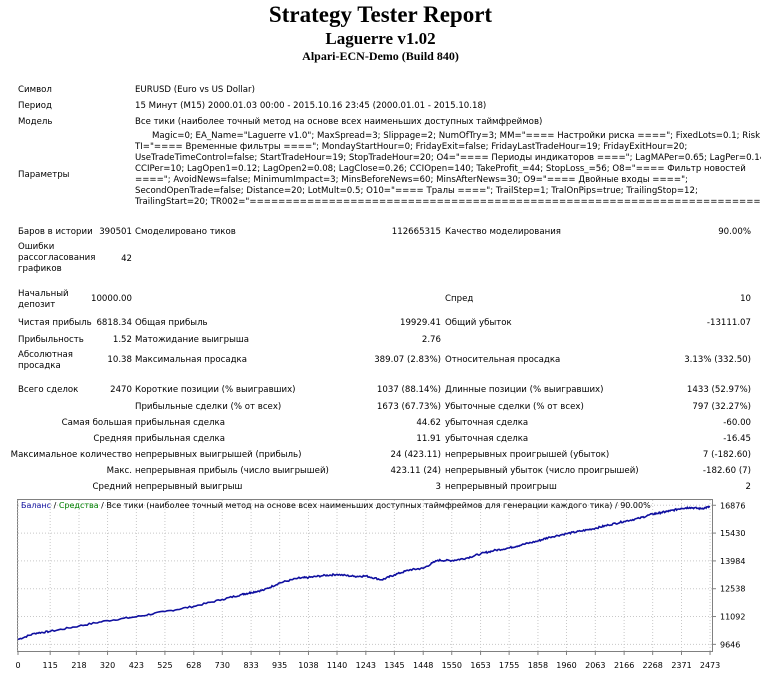 Image resolution: width=761 pixels, height=675 pixels. I want to click on gross-loss-value: -13111.07, so click(728, 323).